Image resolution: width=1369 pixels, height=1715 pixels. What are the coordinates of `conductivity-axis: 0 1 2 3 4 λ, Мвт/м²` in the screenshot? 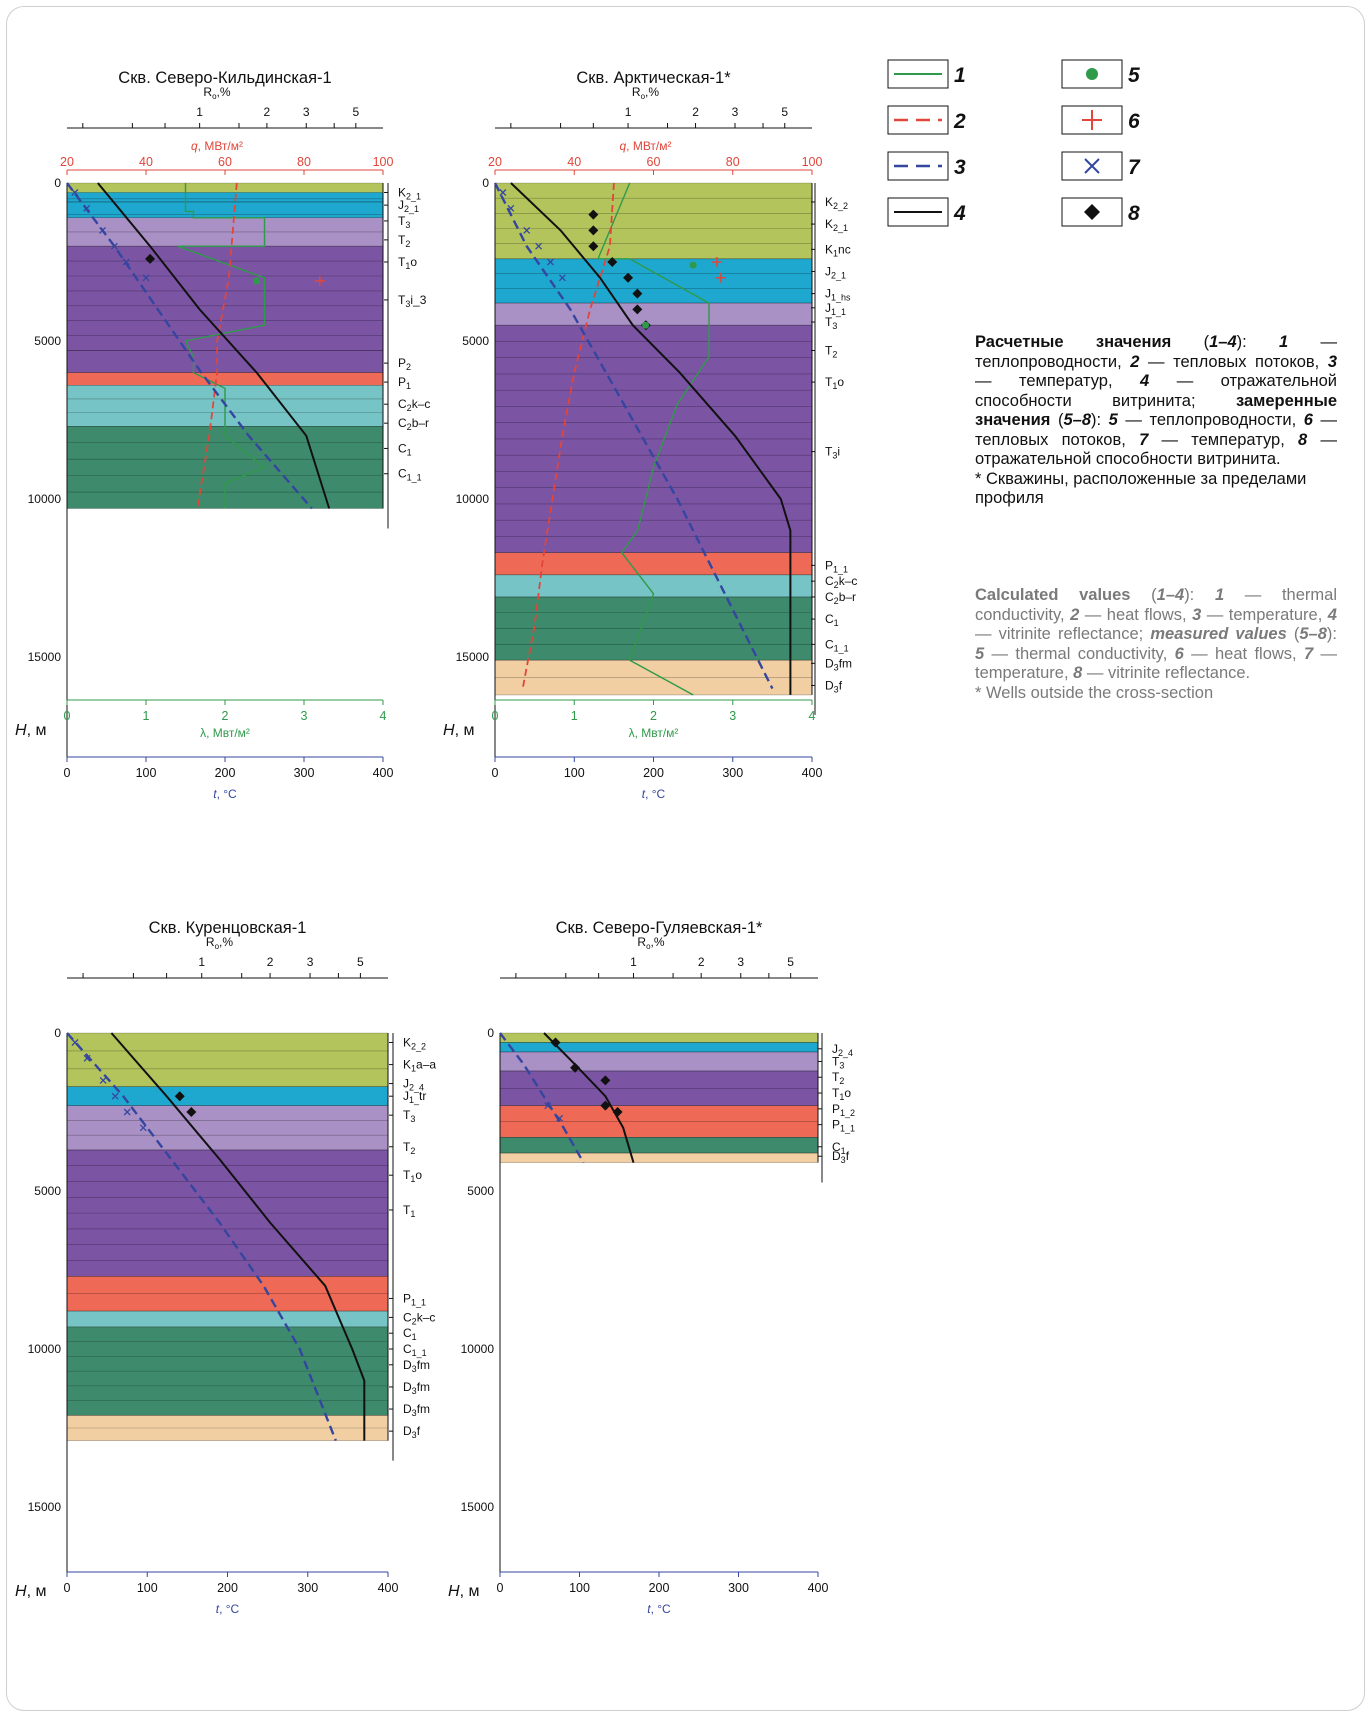 It's located at (225, 719).